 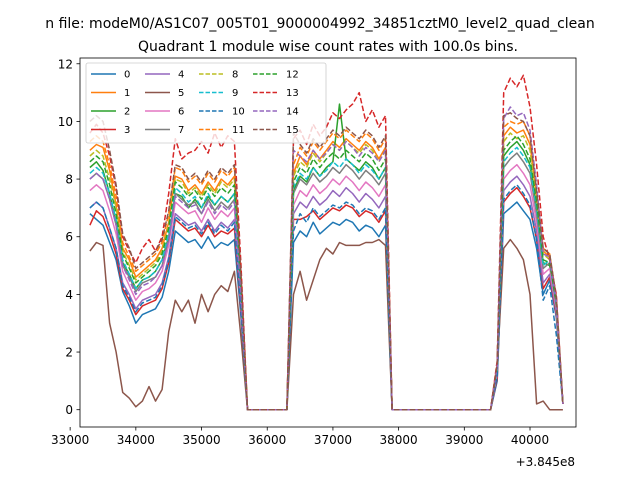 What do you see at coordinates (201, 440) in the screenshot?
I see `x-tick-label: 35000` at bounding box center [201, 440].